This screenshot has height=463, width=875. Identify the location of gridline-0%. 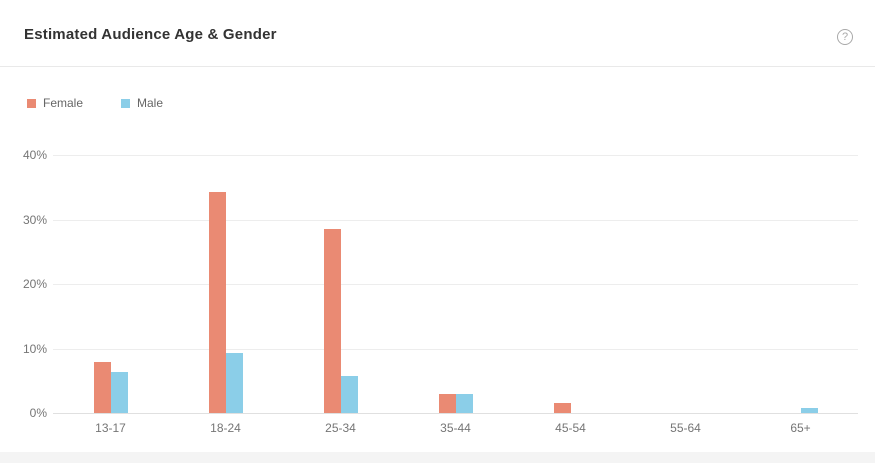
(455, 413).